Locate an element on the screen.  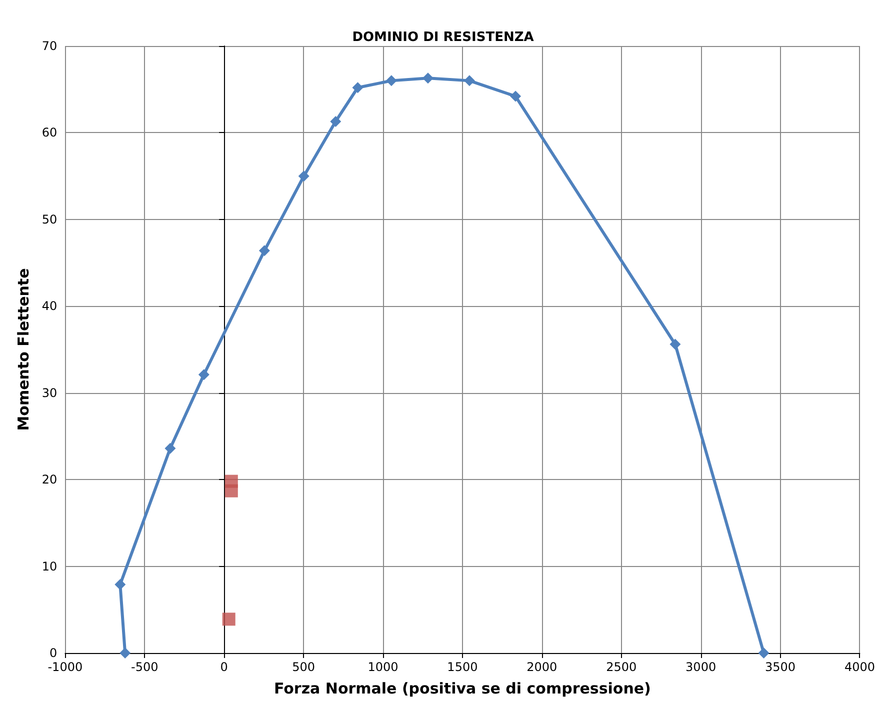
x-tick-label: 2000 is located at coordinates (542, 667).